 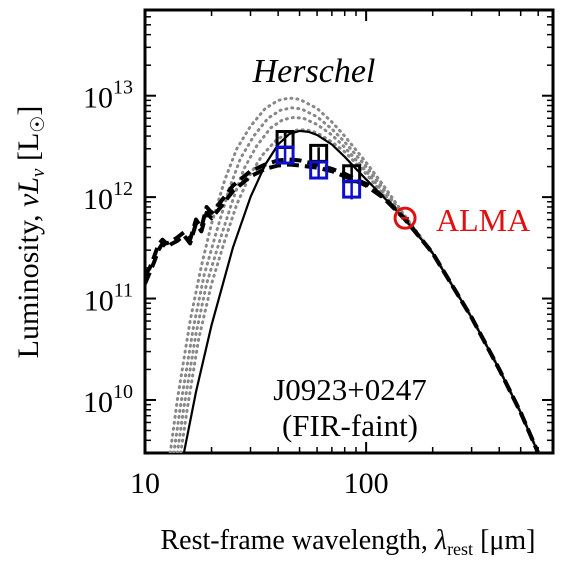 I want to click on x-axis-label-prefix: Rest-frame wavelength,, so click(x=297, y=540).